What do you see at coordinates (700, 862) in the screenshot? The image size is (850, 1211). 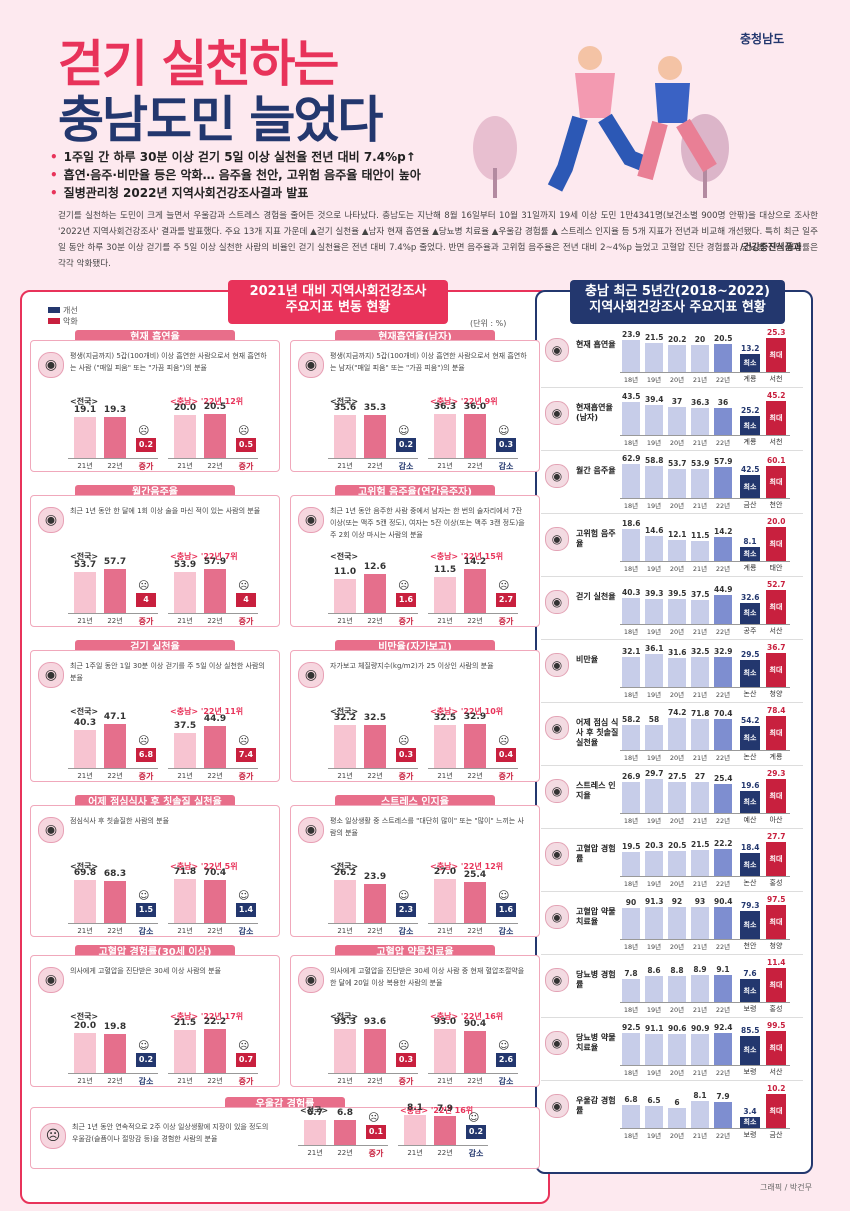 I see `bar-21년` at bounding box center [700, 862].